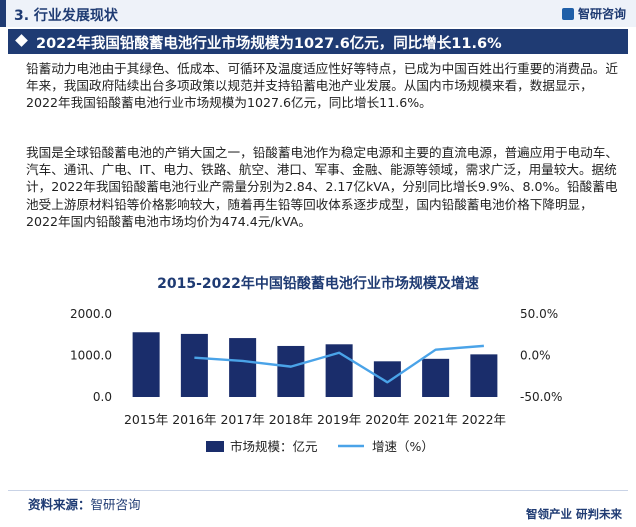 This screenshot has width=636, height=527. I want to click on legend-swatch-bar, so click(215, 446).